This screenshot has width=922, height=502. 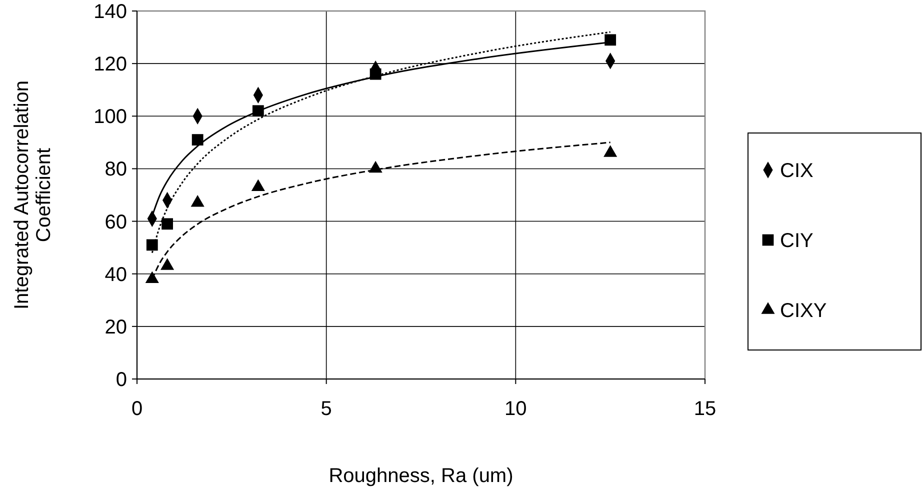 What do you see at coordinates (705, 409) in the screenshot?
I see `x-tick-label: 15` at bounding box center [705, 409].